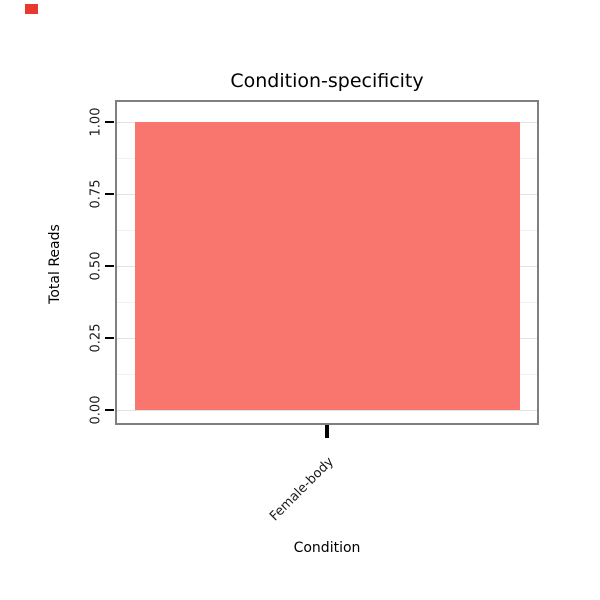 Image resolution: width=600 pixels, height=600 pixels. What do you see at coordinates (96, 194) in the screenshot?
I see `y-tick-label: 0.75` at bounding box center [96, 194].